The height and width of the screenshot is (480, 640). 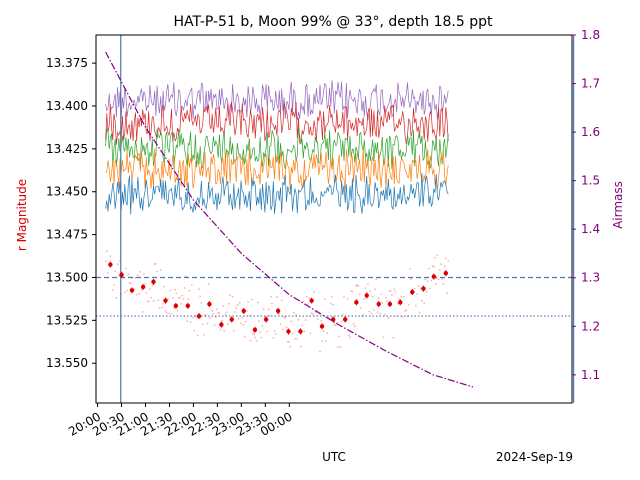 What do you see at coordinates (67, 235) in the screenshot?
I see `y-left-tick-label: 13.475` at bounding box center [67, 235].